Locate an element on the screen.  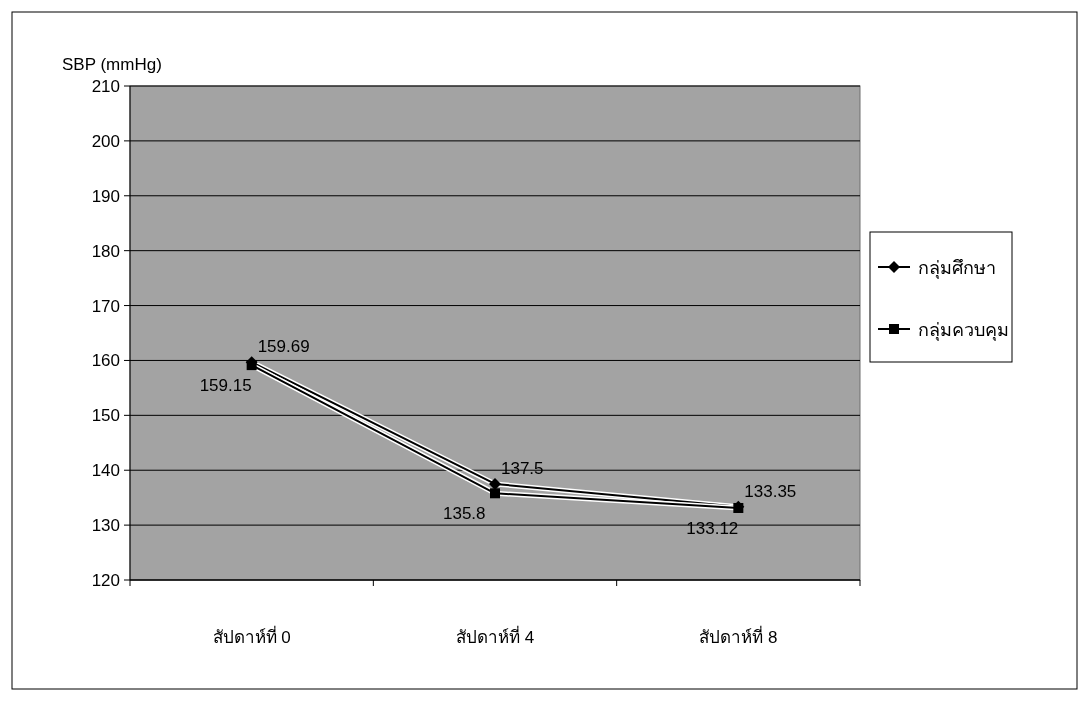
data-label: 159.69 is located at coordinates (283, 347).